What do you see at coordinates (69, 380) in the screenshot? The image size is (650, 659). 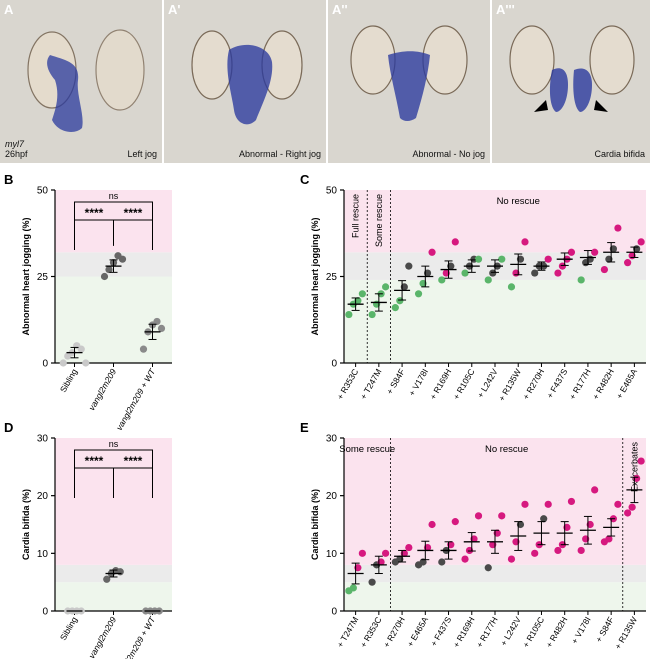 I see `x-tick-label: Sibling` at bounding box center [69, 380].